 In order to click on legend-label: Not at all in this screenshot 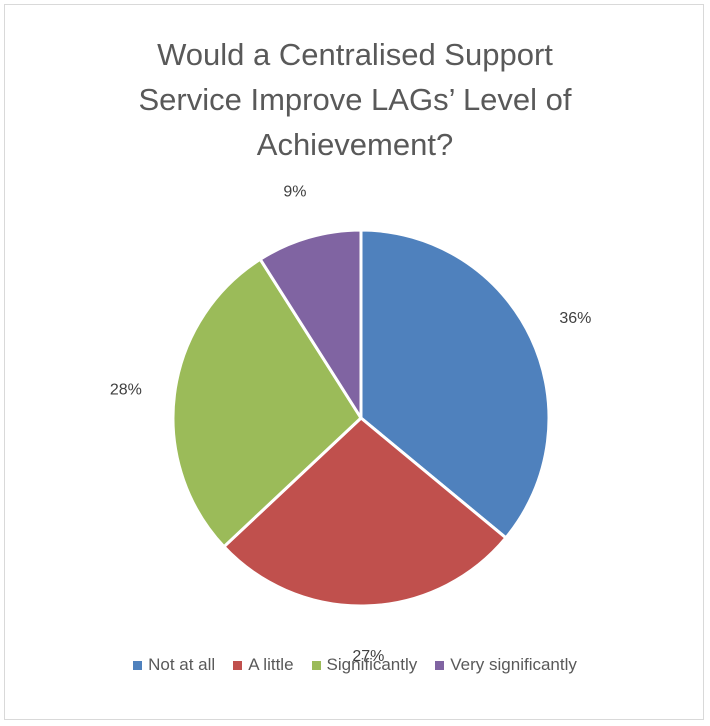, I will do `click(182, 664)`.